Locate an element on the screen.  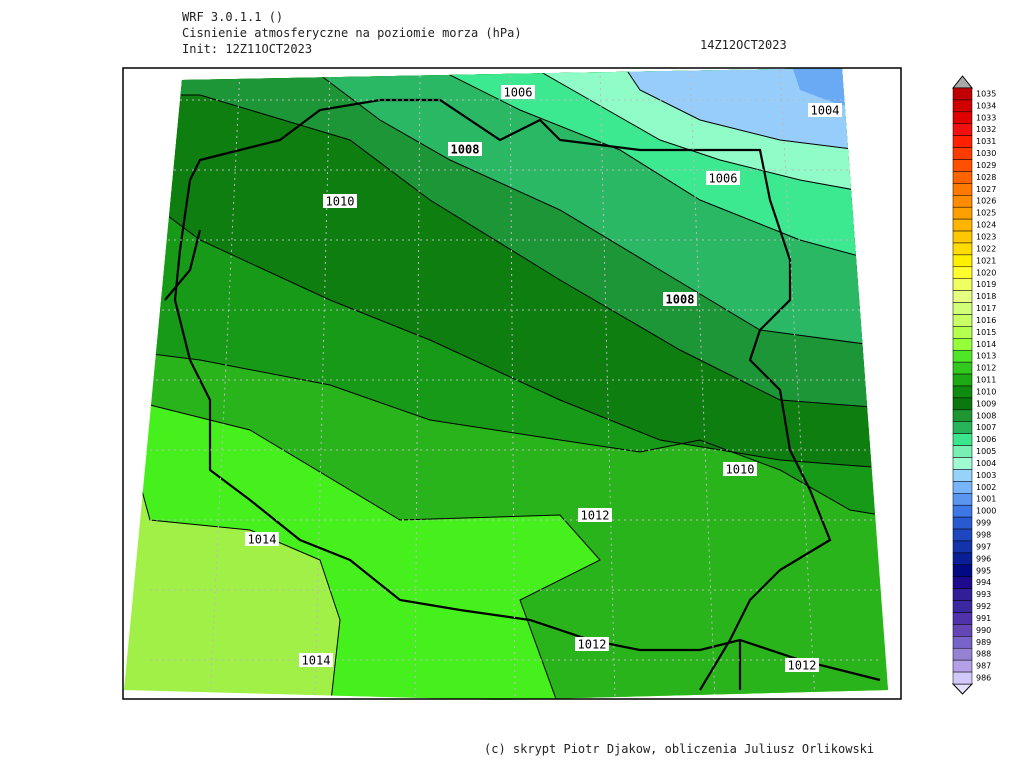
colorbar-label: 1011 is located at coordinates (986, 380).